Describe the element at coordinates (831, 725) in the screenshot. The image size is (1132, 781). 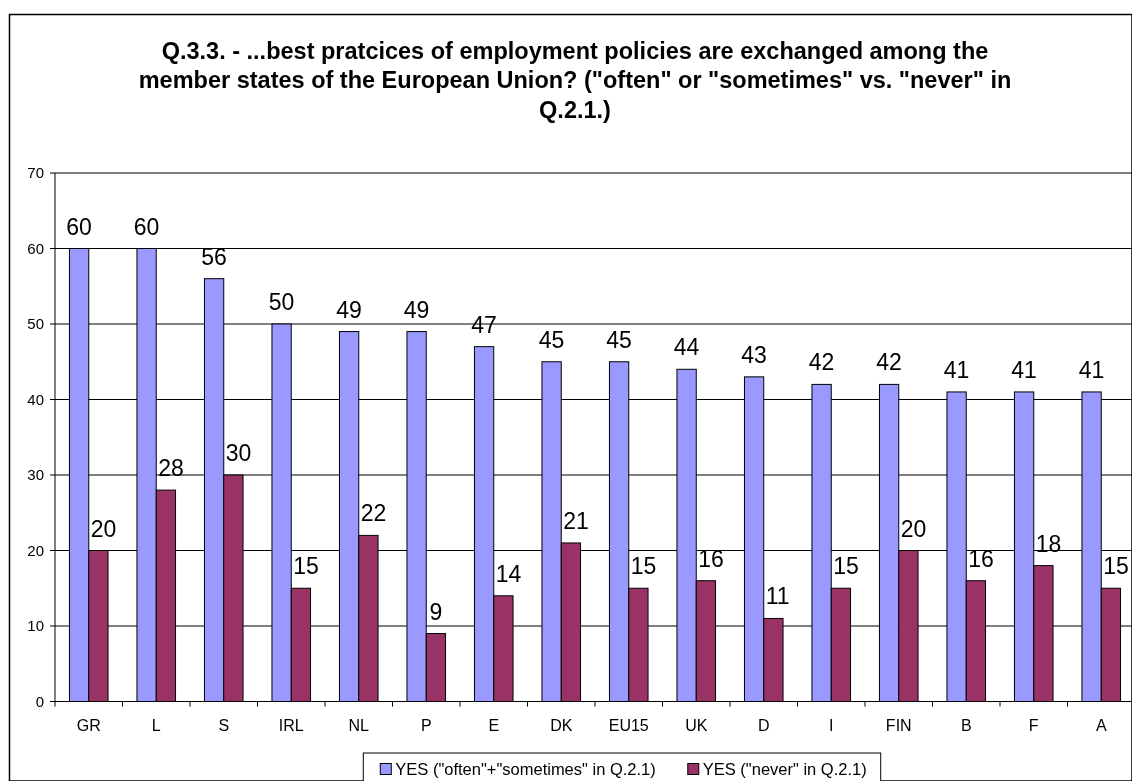
I see `x-tick-label: I` at that location.